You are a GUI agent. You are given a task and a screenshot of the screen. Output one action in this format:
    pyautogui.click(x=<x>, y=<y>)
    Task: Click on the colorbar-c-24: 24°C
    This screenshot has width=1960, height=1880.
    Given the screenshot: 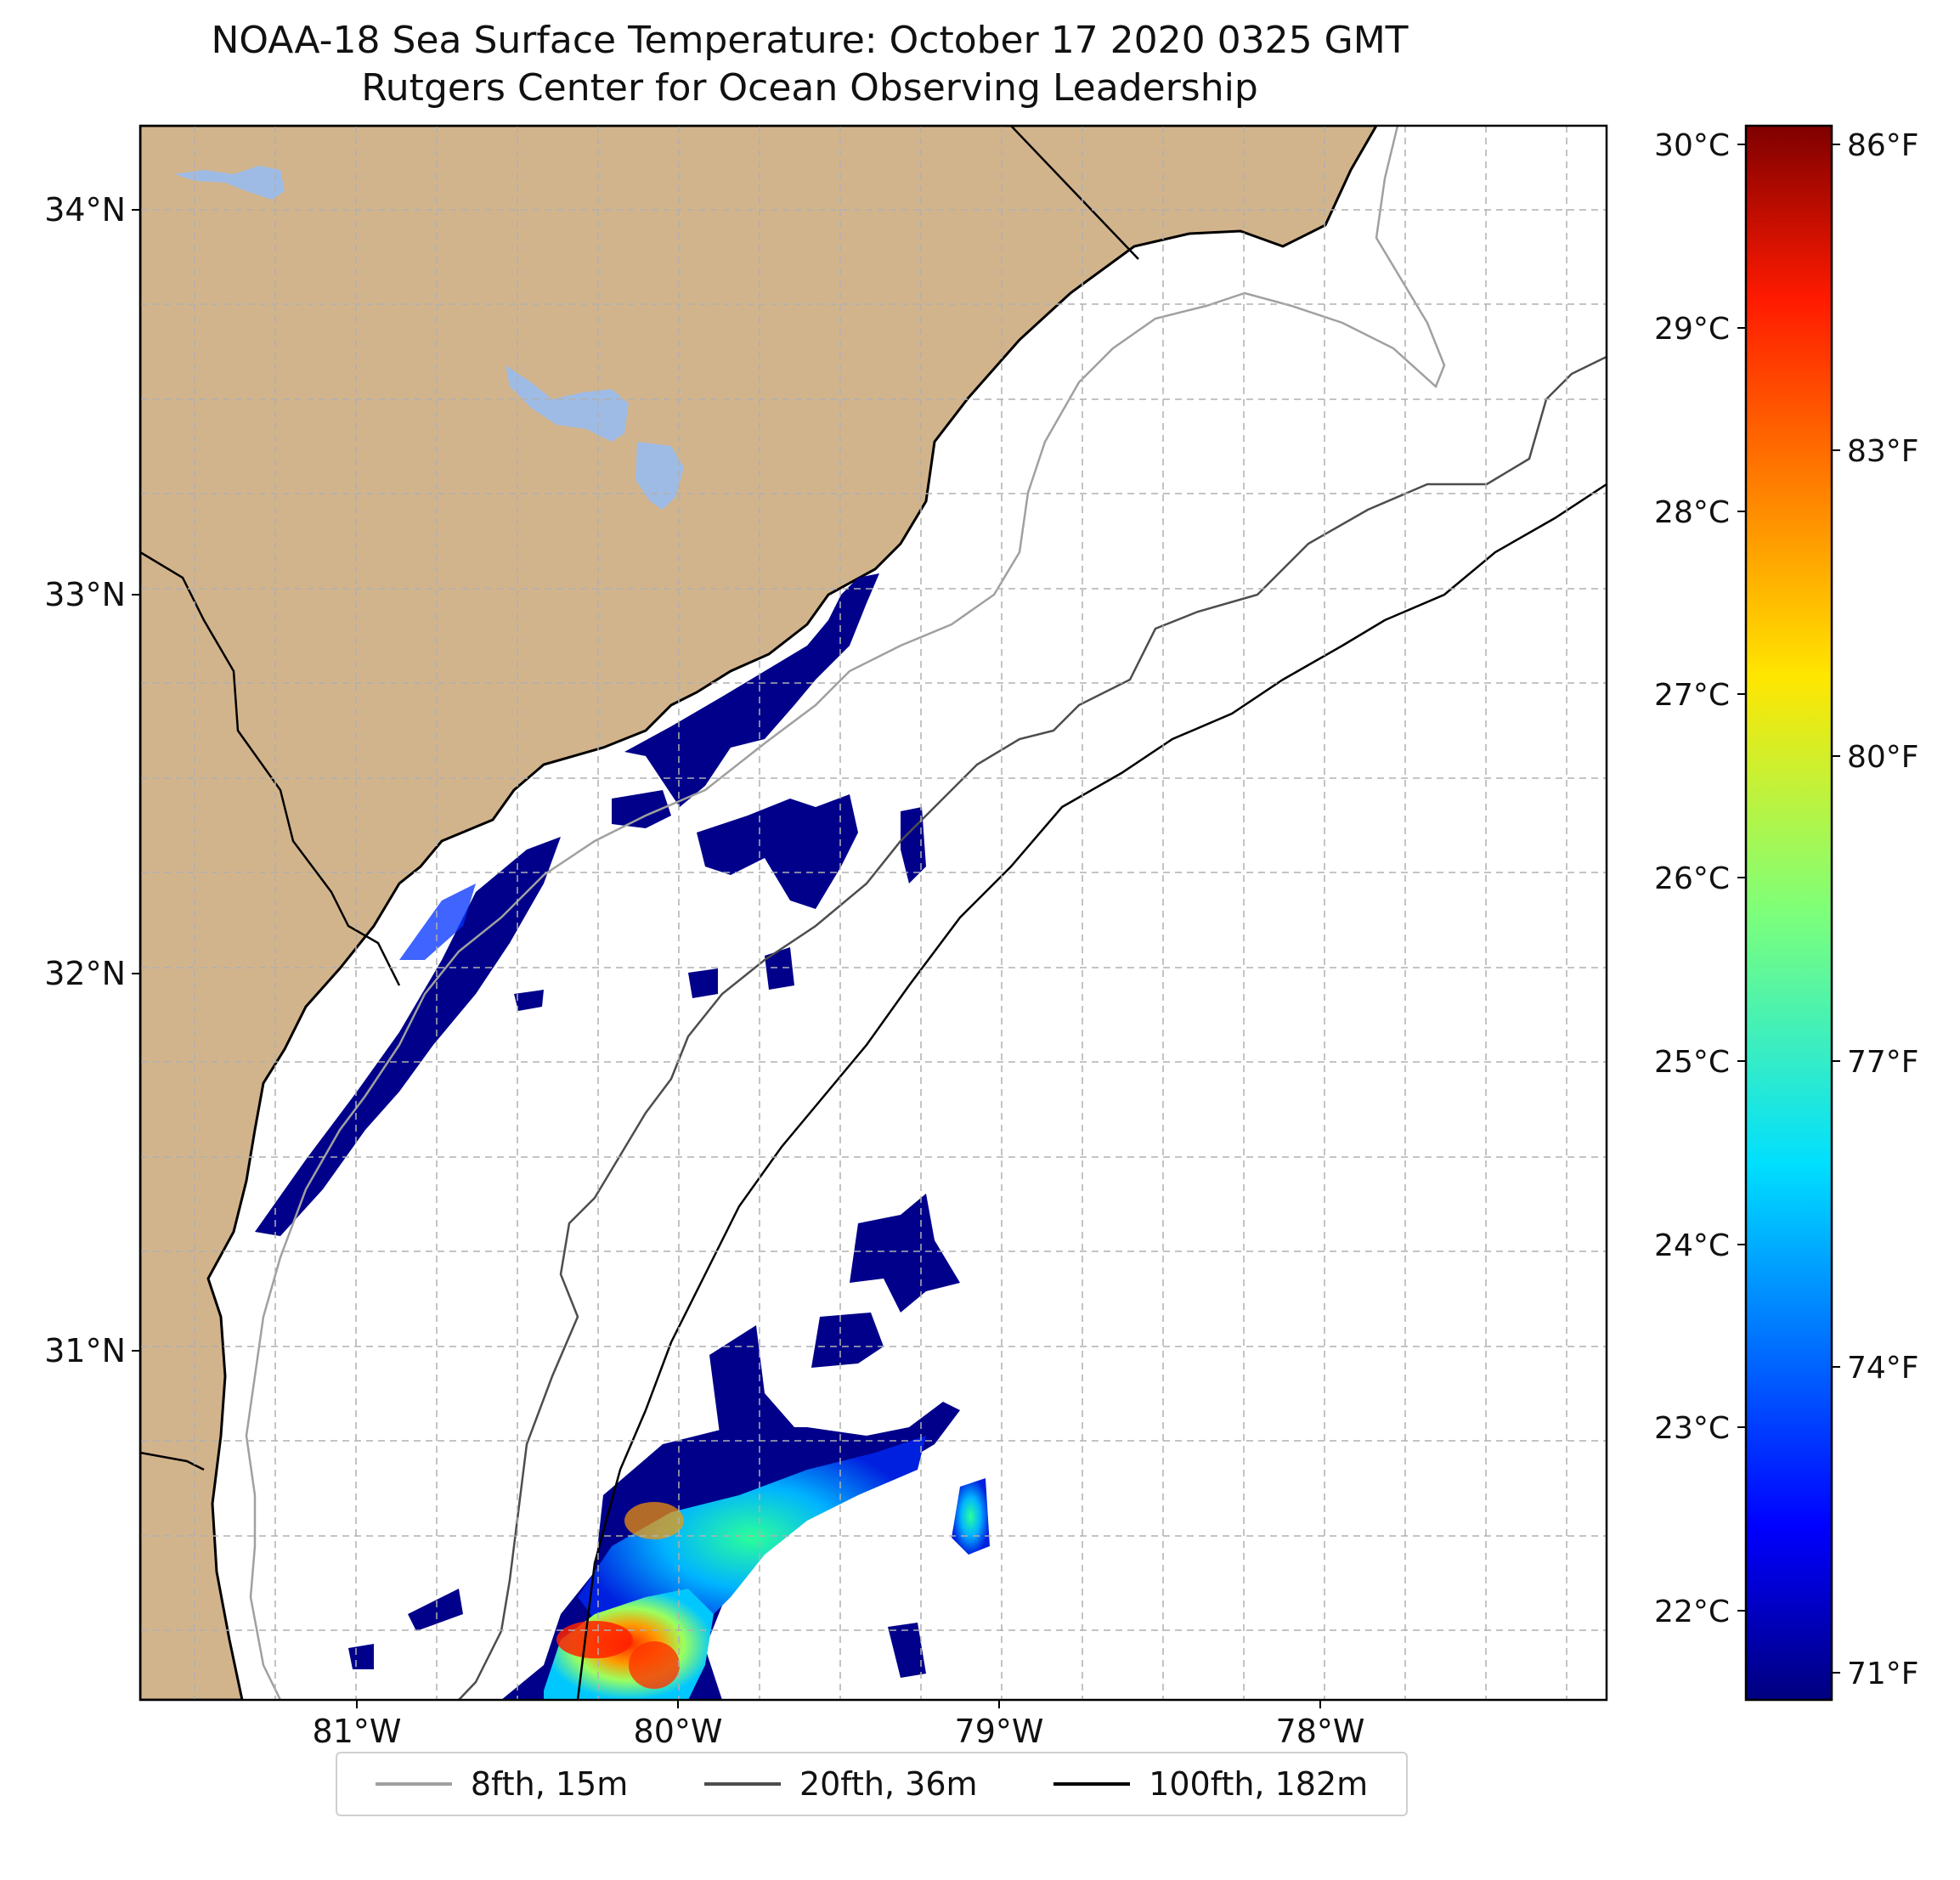 What is the action you would take?
    pyautogui.click(x=1692, y=1246)
    